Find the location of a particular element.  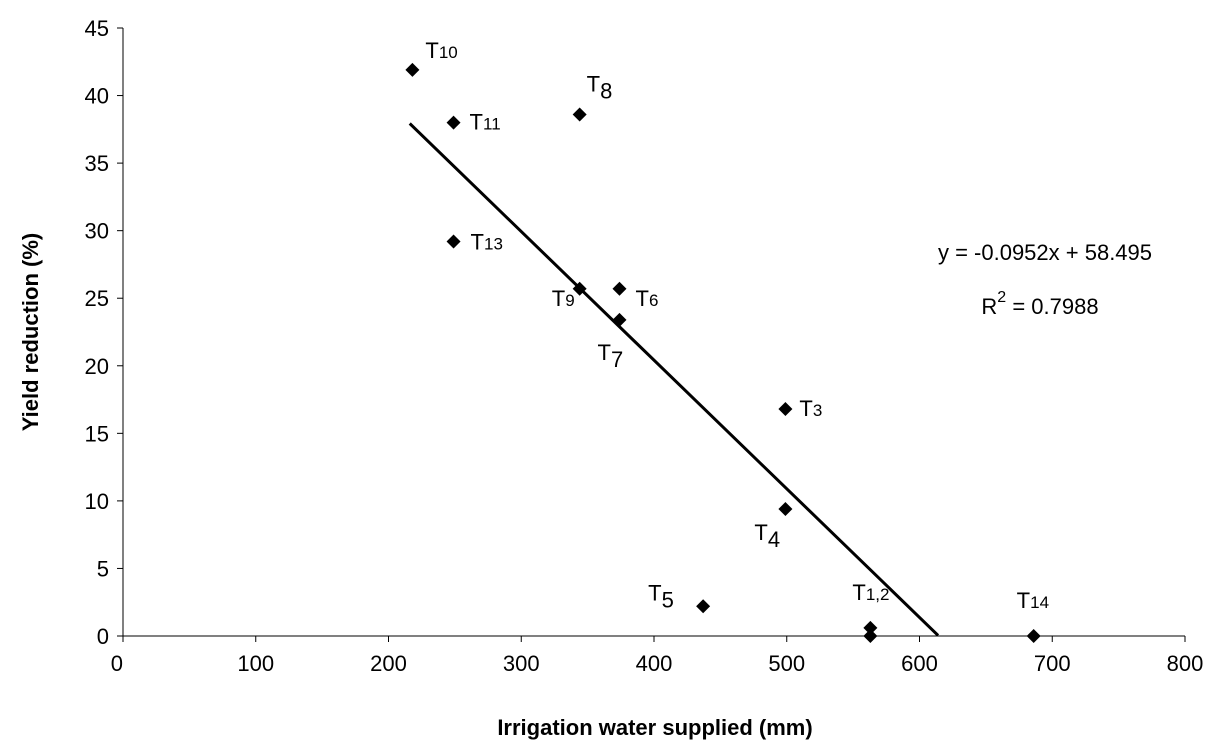

y-tick-label: 15 is located at coordinates (97, 433).